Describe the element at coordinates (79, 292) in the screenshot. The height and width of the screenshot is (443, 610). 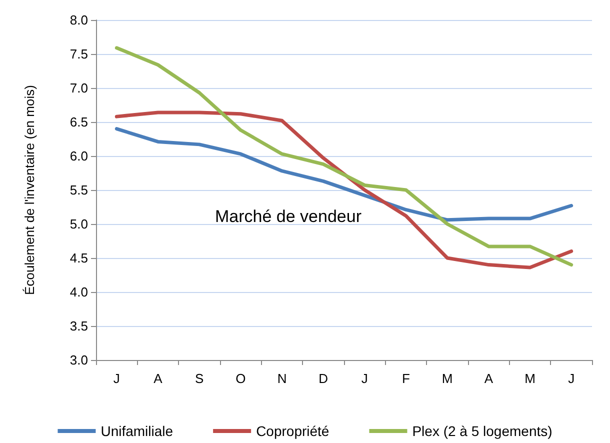
I see `y-tick-label: 4.0` at that location.